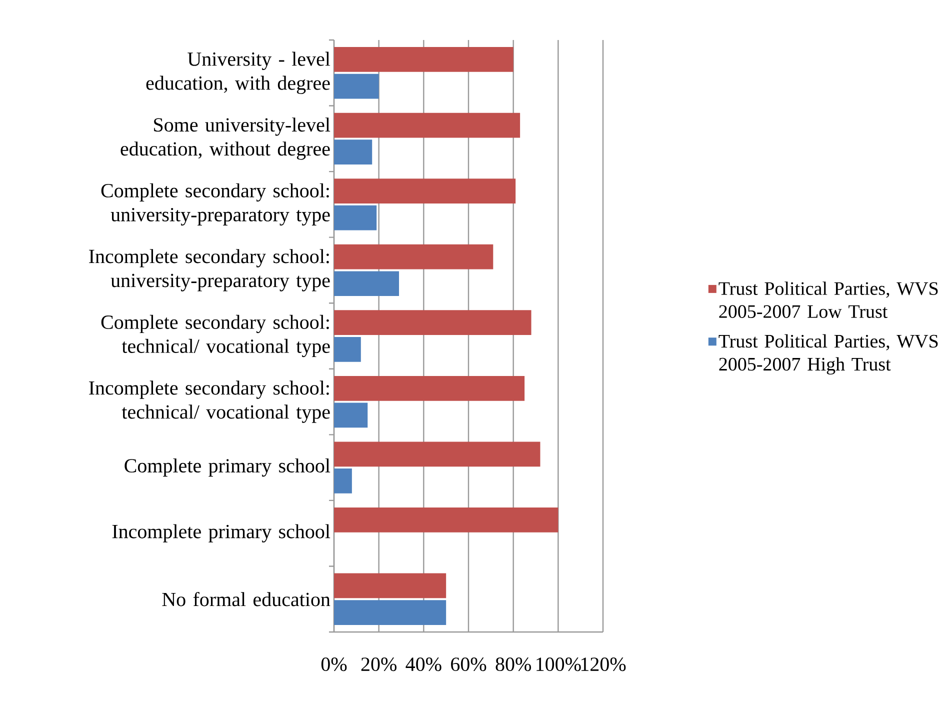 This screenshot has height=707, width=951. Describe the element at coordinates (828, 300) in the screenshot. I see `legend-label: Trust Political Parties, WVS 2005-2007 Low Trust` at that location.